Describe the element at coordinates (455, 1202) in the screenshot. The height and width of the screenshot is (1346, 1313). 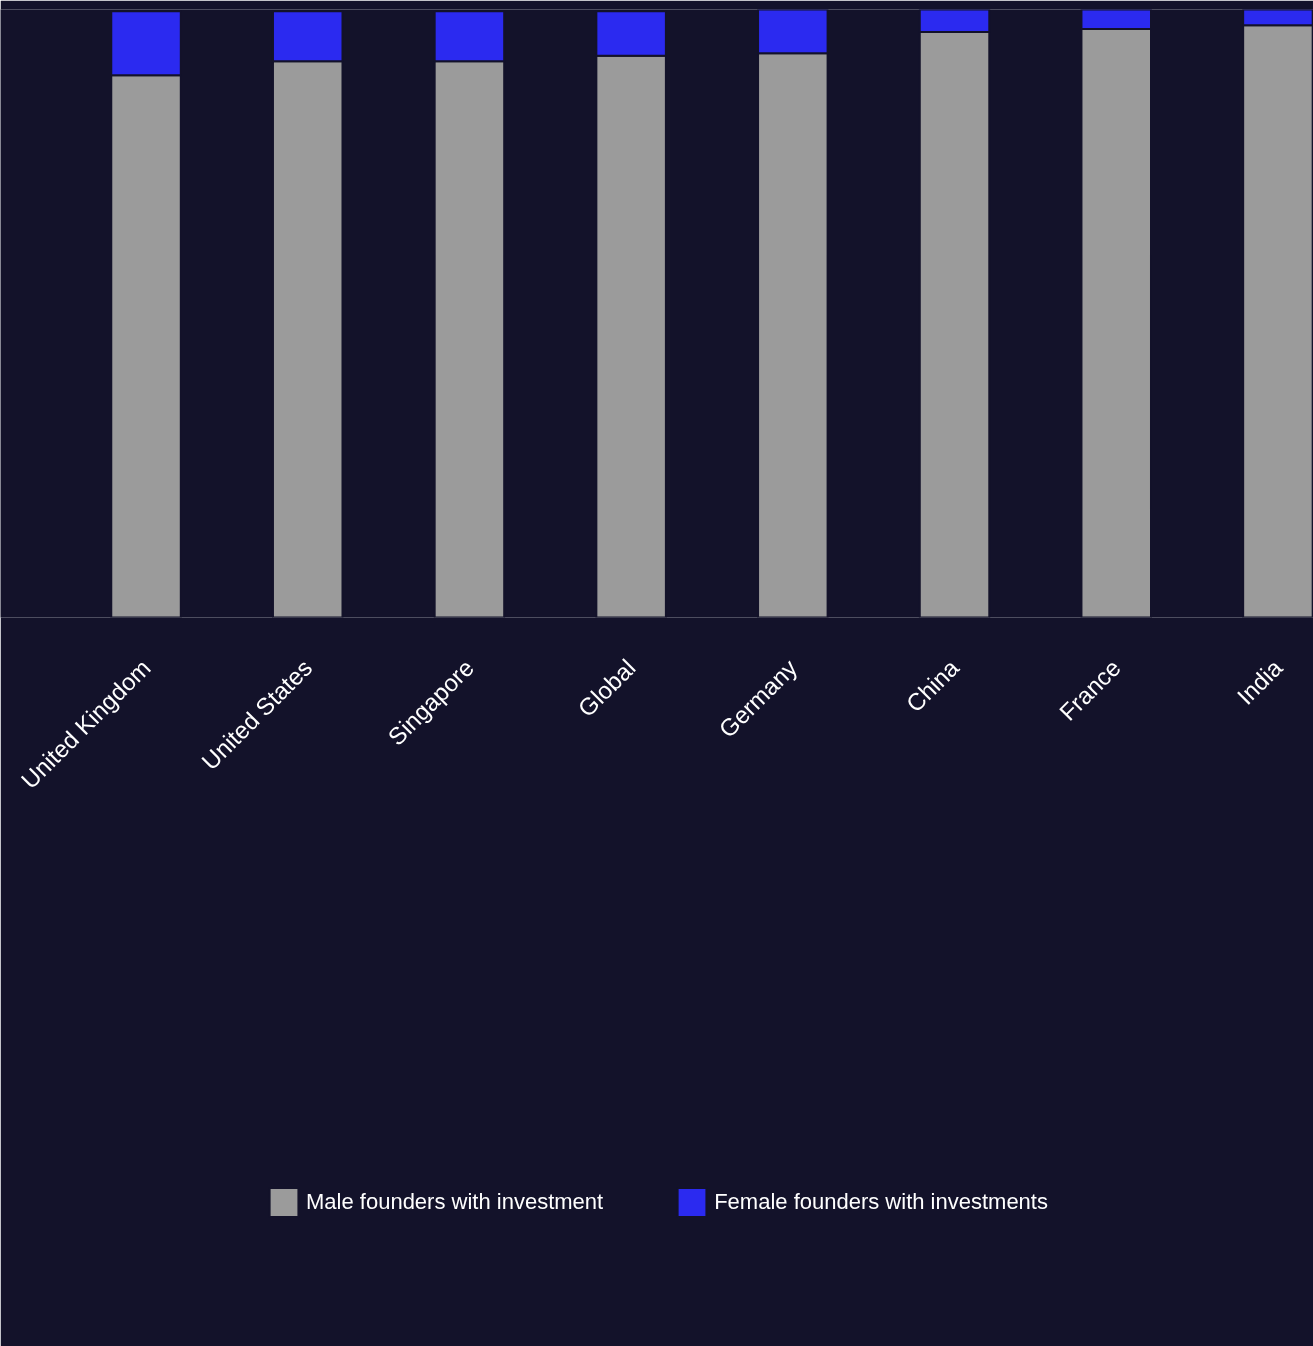
I see `legend-label: Male founders with investment` at that location.